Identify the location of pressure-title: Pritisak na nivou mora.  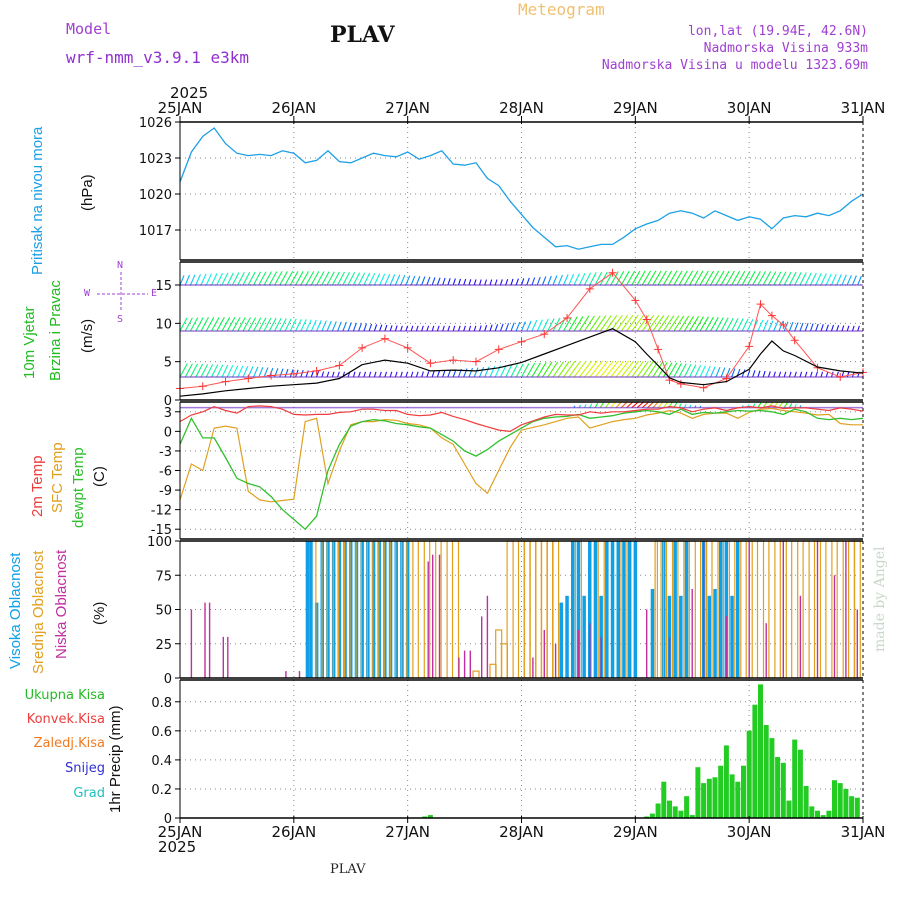
(37, 200).